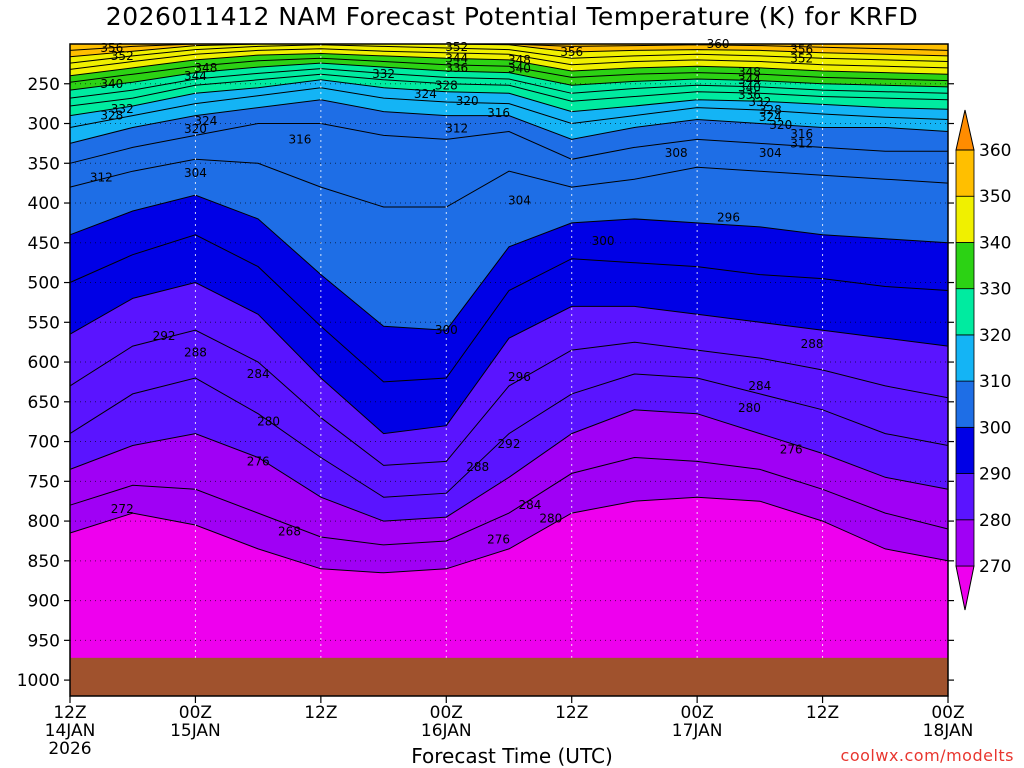 The width and height of the screenshot is (1024, 768). I want to click on y-tick-label: 250, so click(44, 85).